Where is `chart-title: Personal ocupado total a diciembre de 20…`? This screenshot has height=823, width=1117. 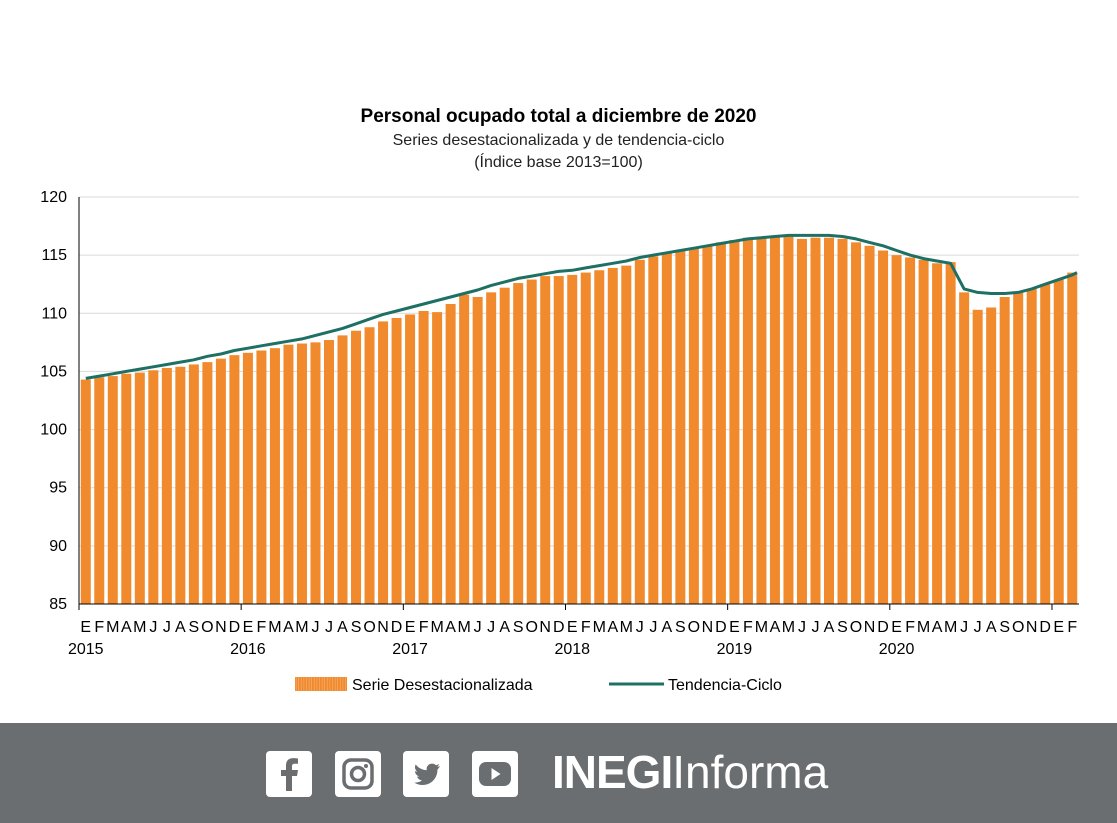
chart-title: Personal ocupado total a diciembre de 20… is located at coordinates (558, 116).